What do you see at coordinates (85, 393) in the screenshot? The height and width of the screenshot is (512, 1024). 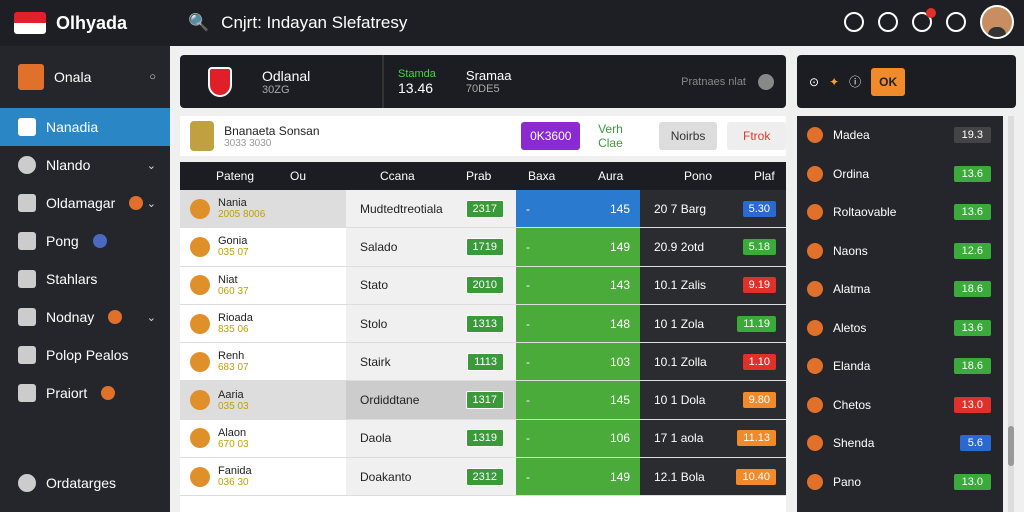 I see `sidebar-item-praiort: Praiort` at bounding box center [85, 393].